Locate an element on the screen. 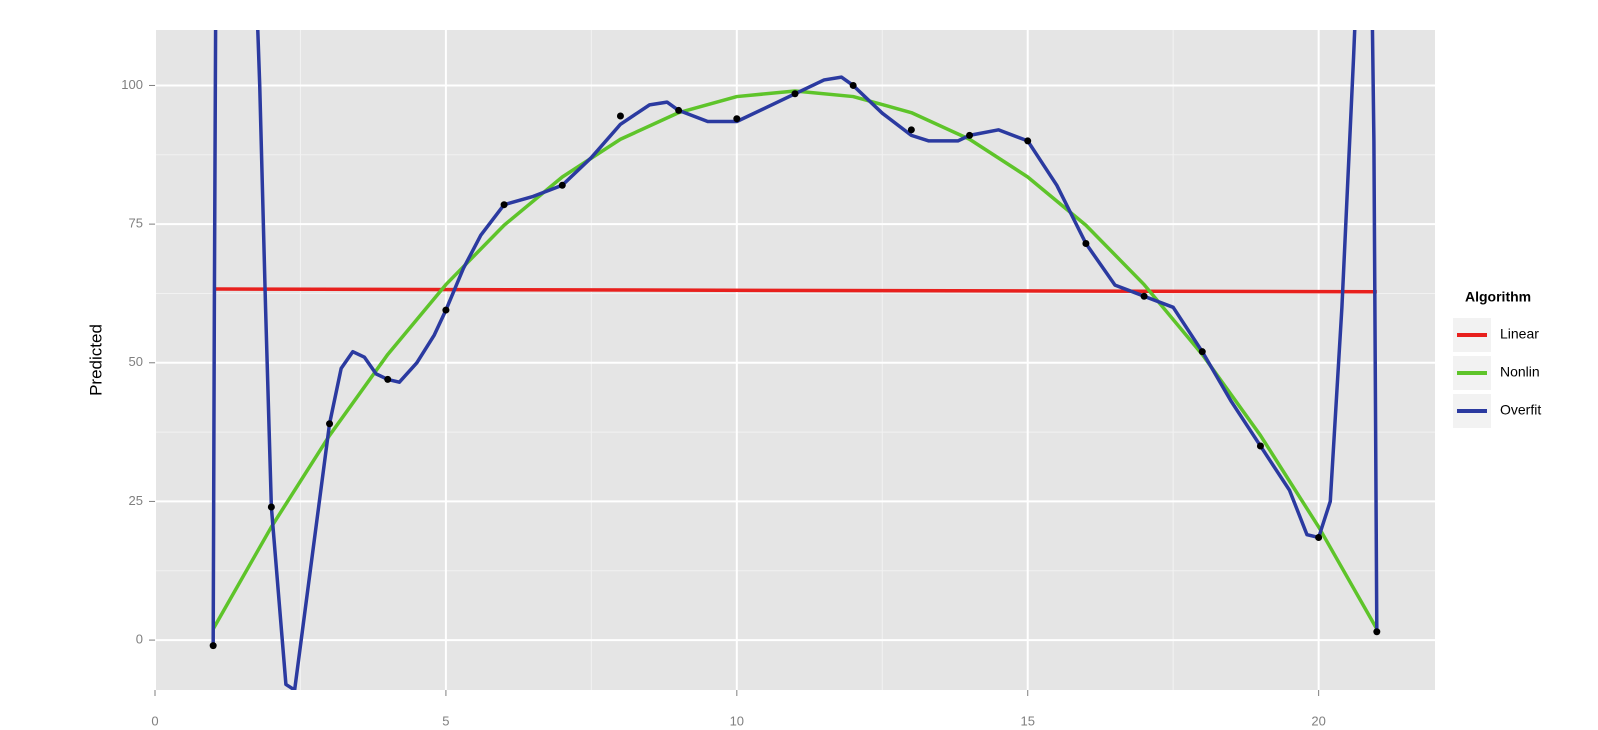 Image resolution: width=1598 pixels, height=730 pixels. legend-label: Nonlin is located at coordinates (1520, 372).